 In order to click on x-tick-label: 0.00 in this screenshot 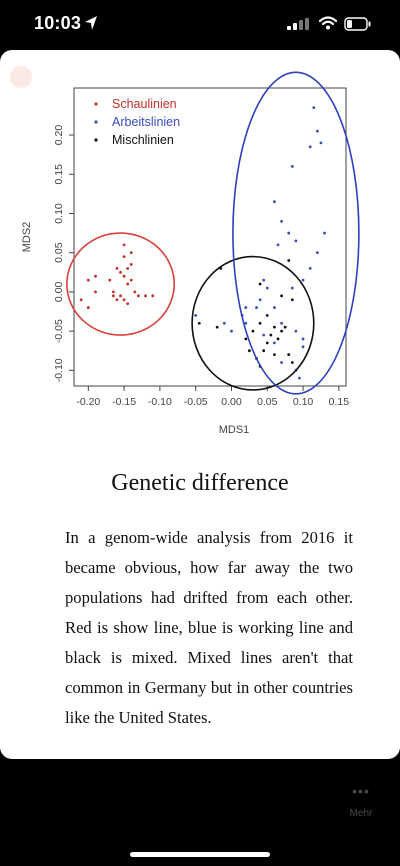, I will do `click(231, 402)`.